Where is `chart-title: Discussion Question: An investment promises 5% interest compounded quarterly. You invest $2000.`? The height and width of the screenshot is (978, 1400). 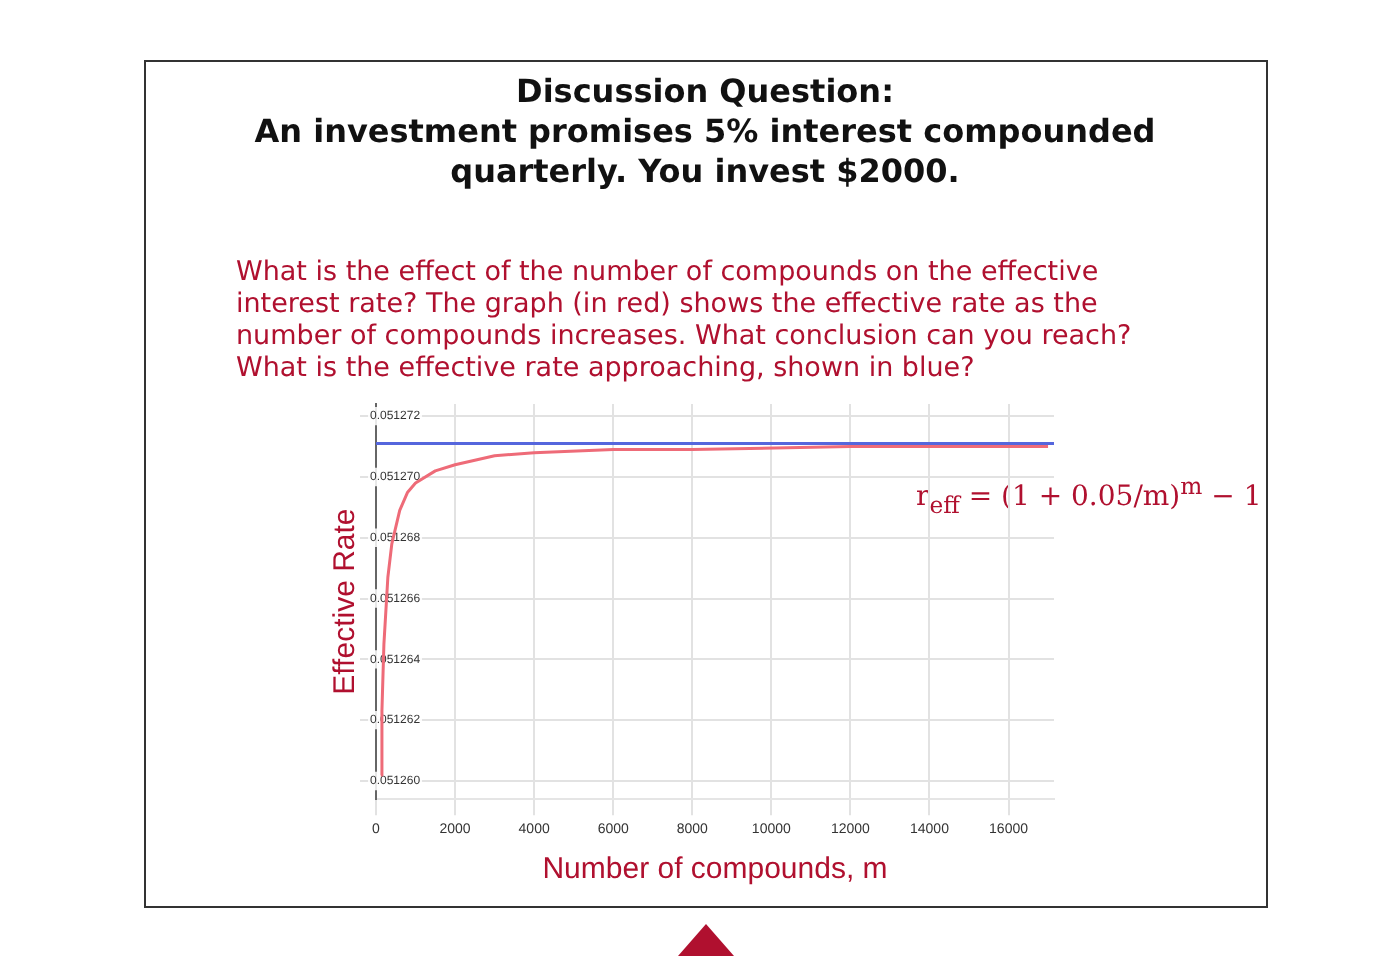
chart-title: Discussion Question: An investment promises 5% interest compounded quarterly. You invest $2000. is located at coordinates (705, 132).